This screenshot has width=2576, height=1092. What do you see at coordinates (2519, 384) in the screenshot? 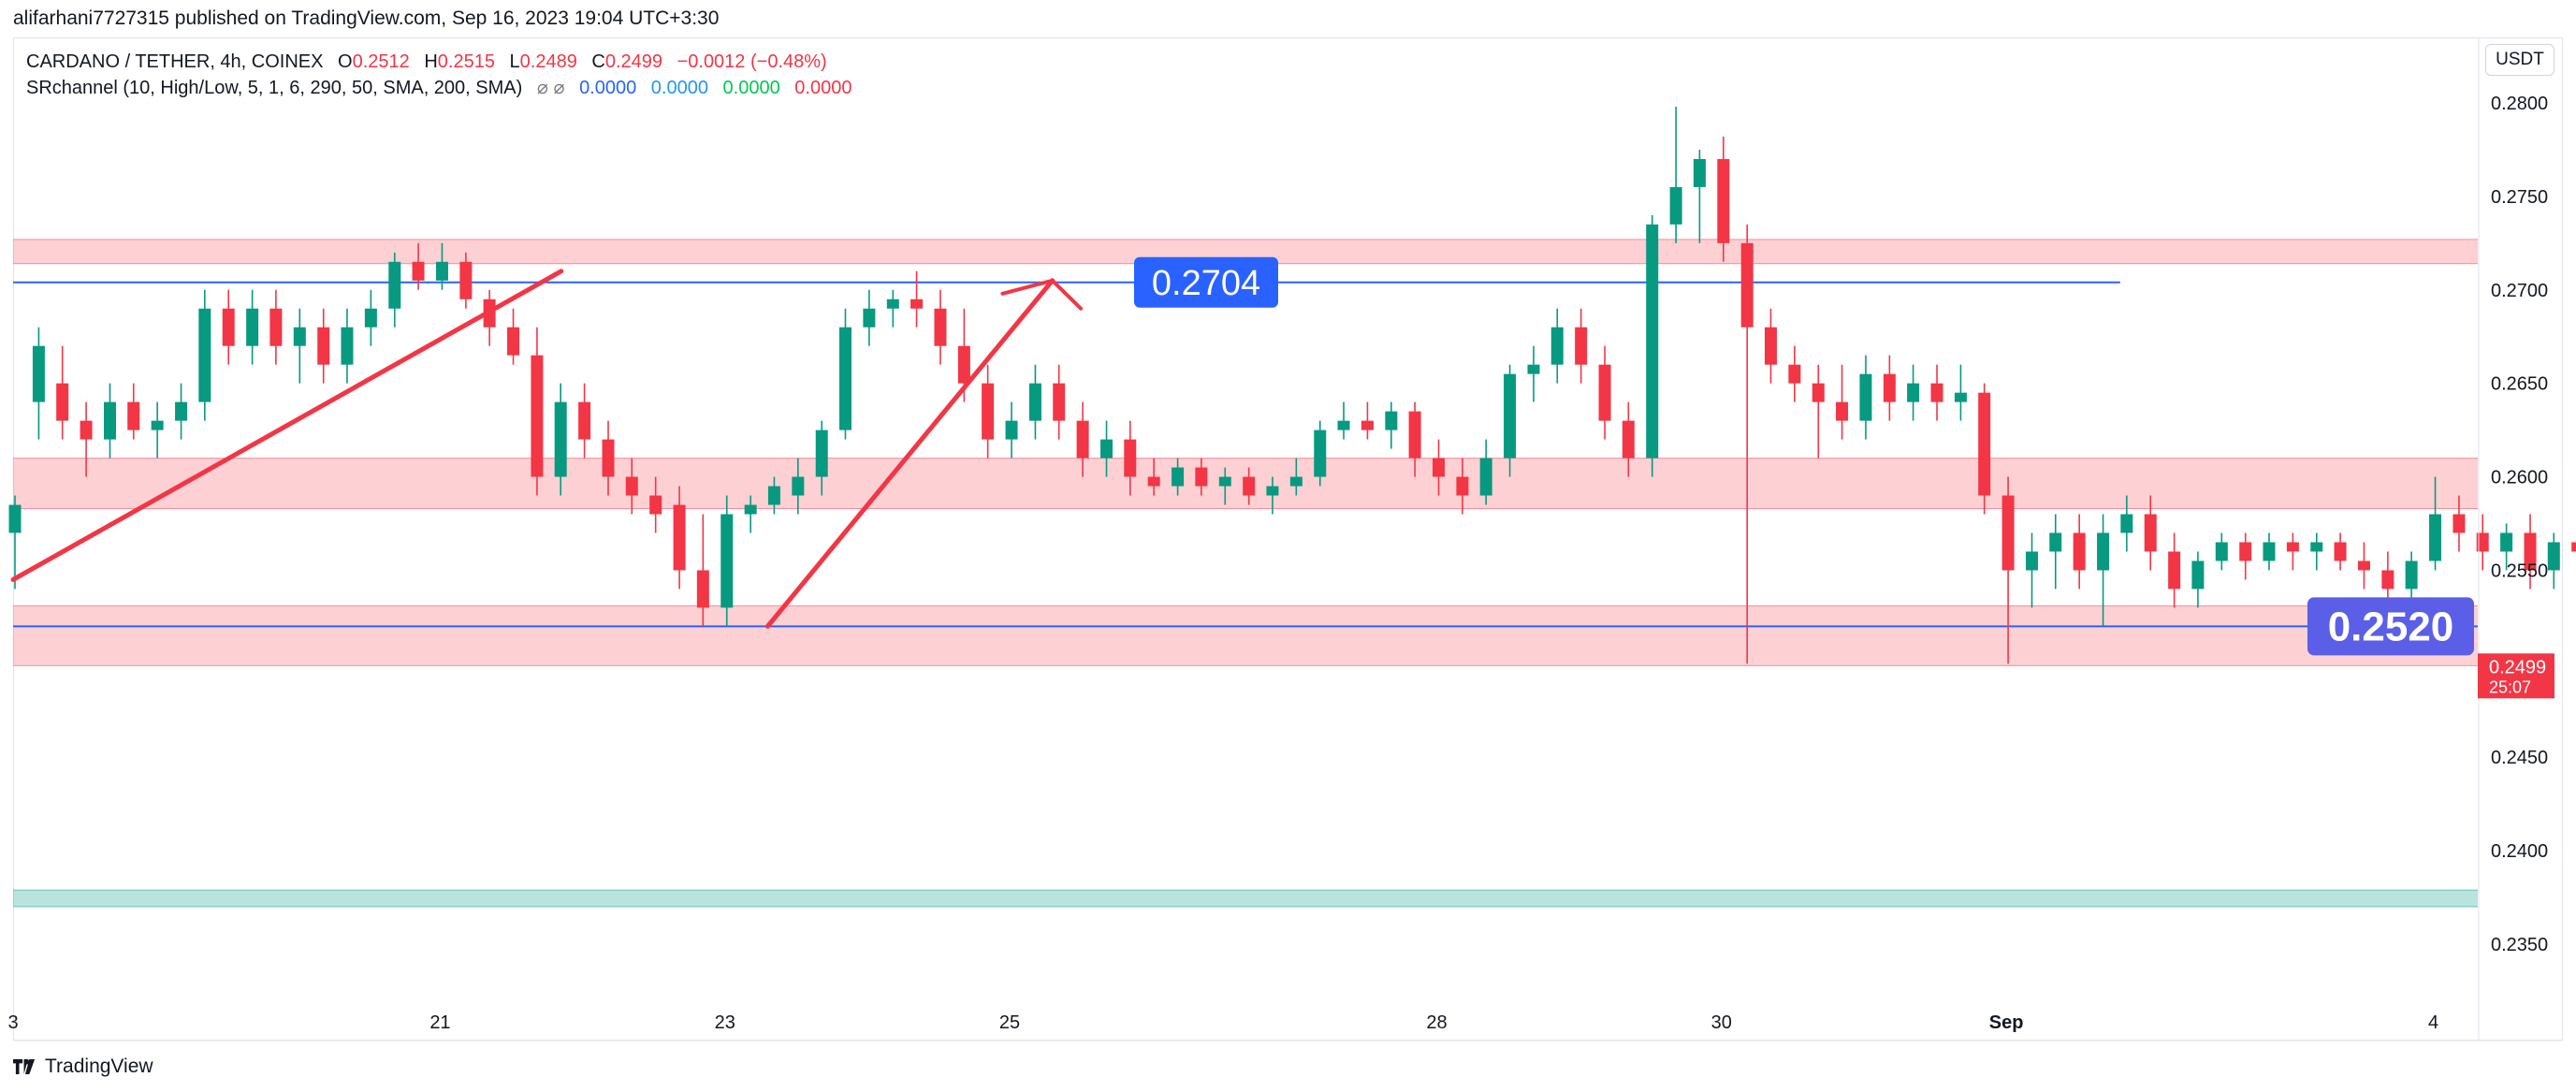
I see `price-tick-label: 0.2650` at bounding box center [2519, 384].